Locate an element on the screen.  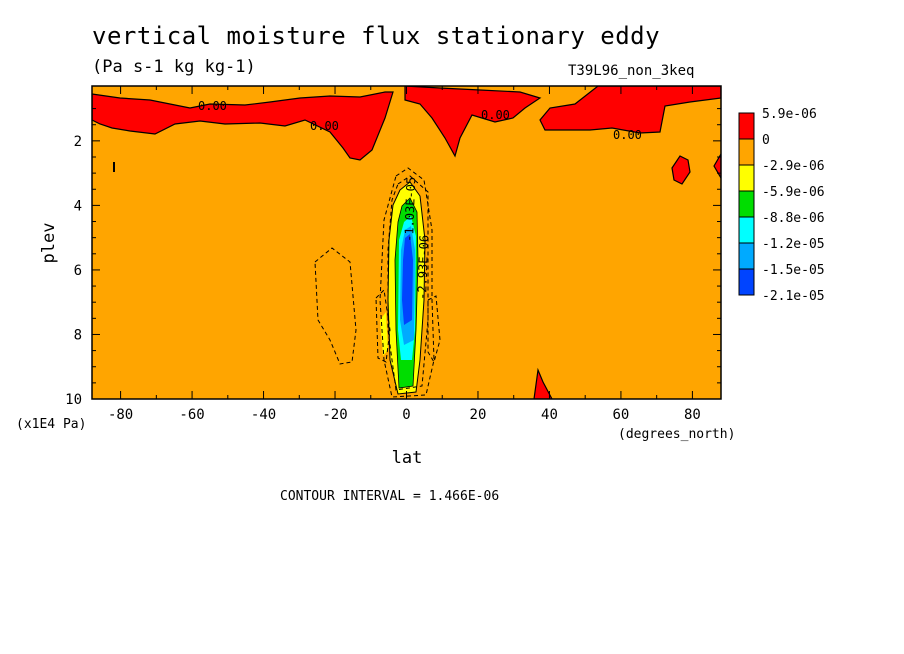
y-axis-units: (x1E4 Pa) is located at coordinates (51, 424).